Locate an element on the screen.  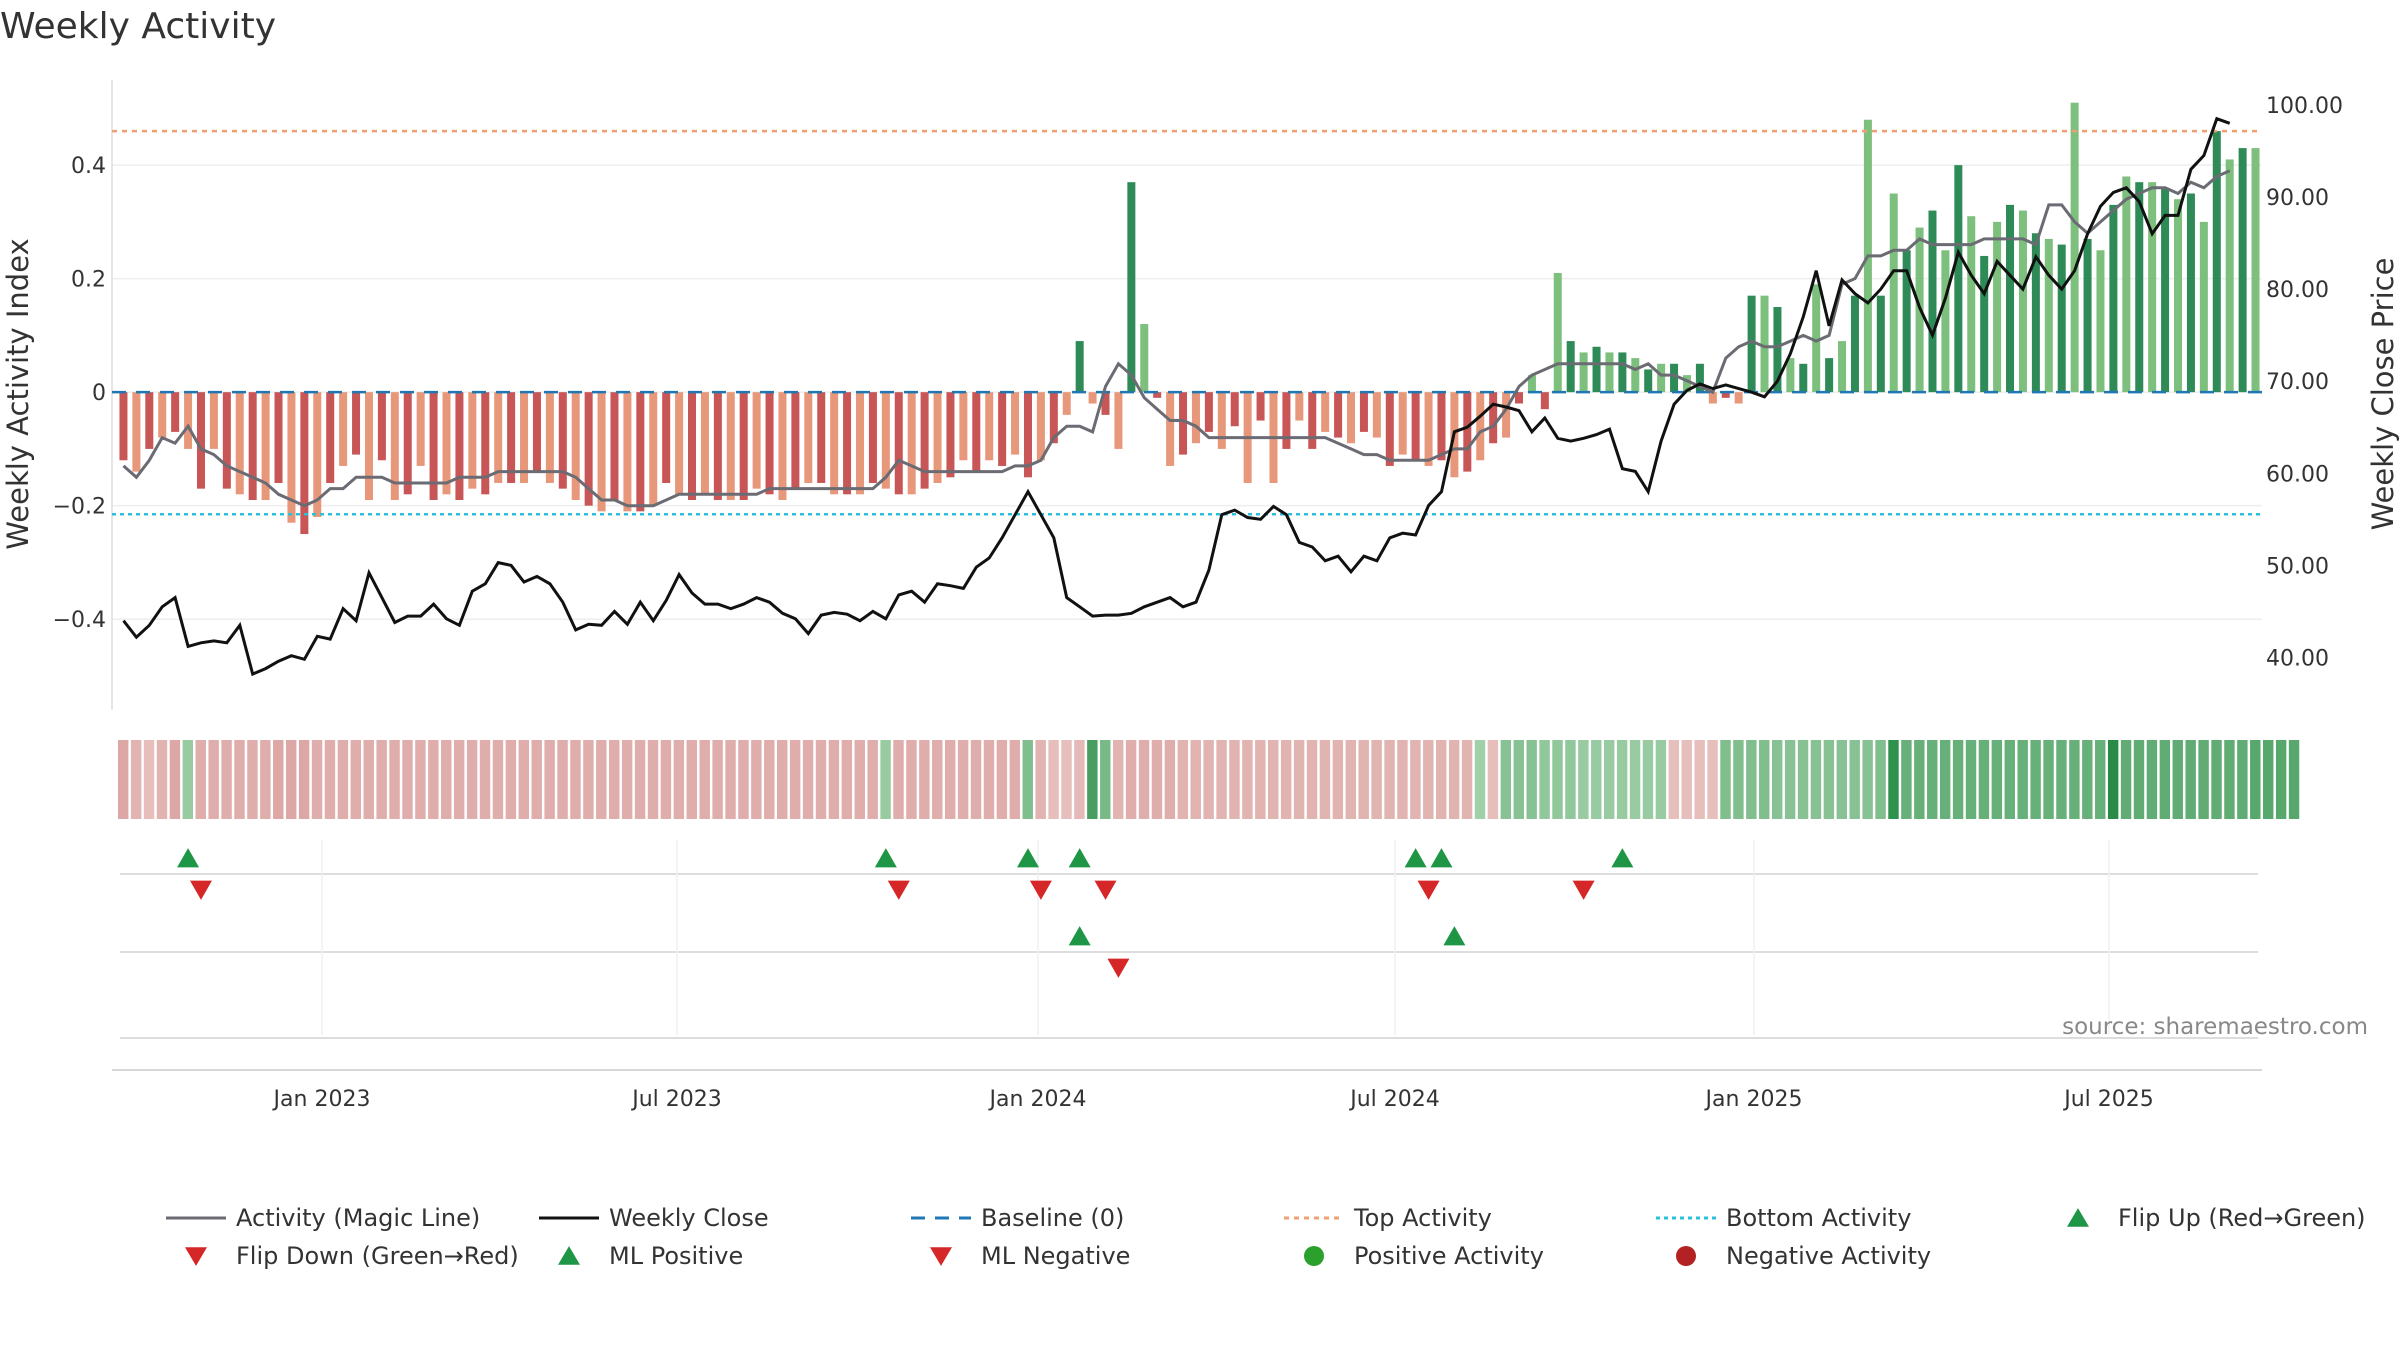
legend-swatch is located at coordinates (941, 1256).